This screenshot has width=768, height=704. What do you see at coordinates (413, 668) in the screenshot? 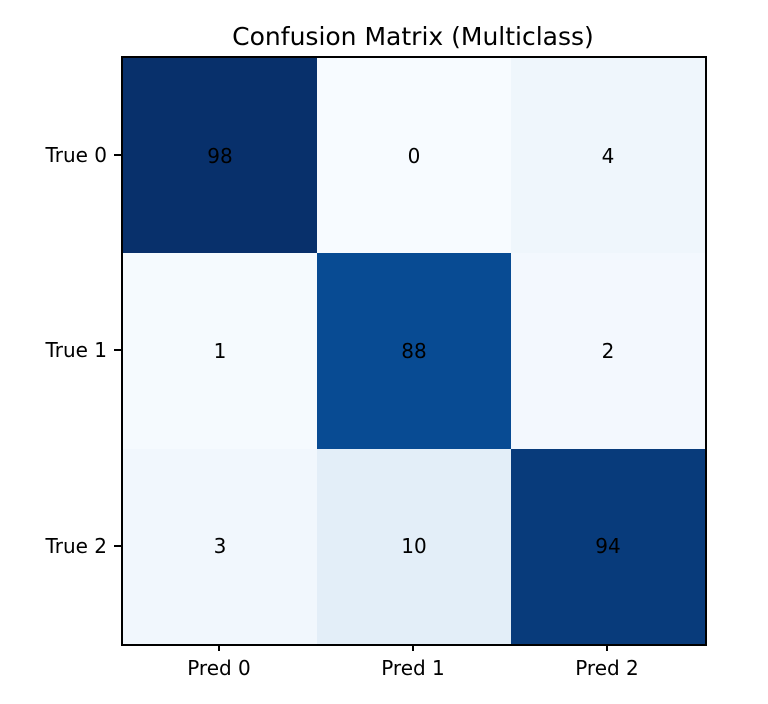
I see `x-axis-label-pred-1: Pred 1` at bounding box center [413, 668].